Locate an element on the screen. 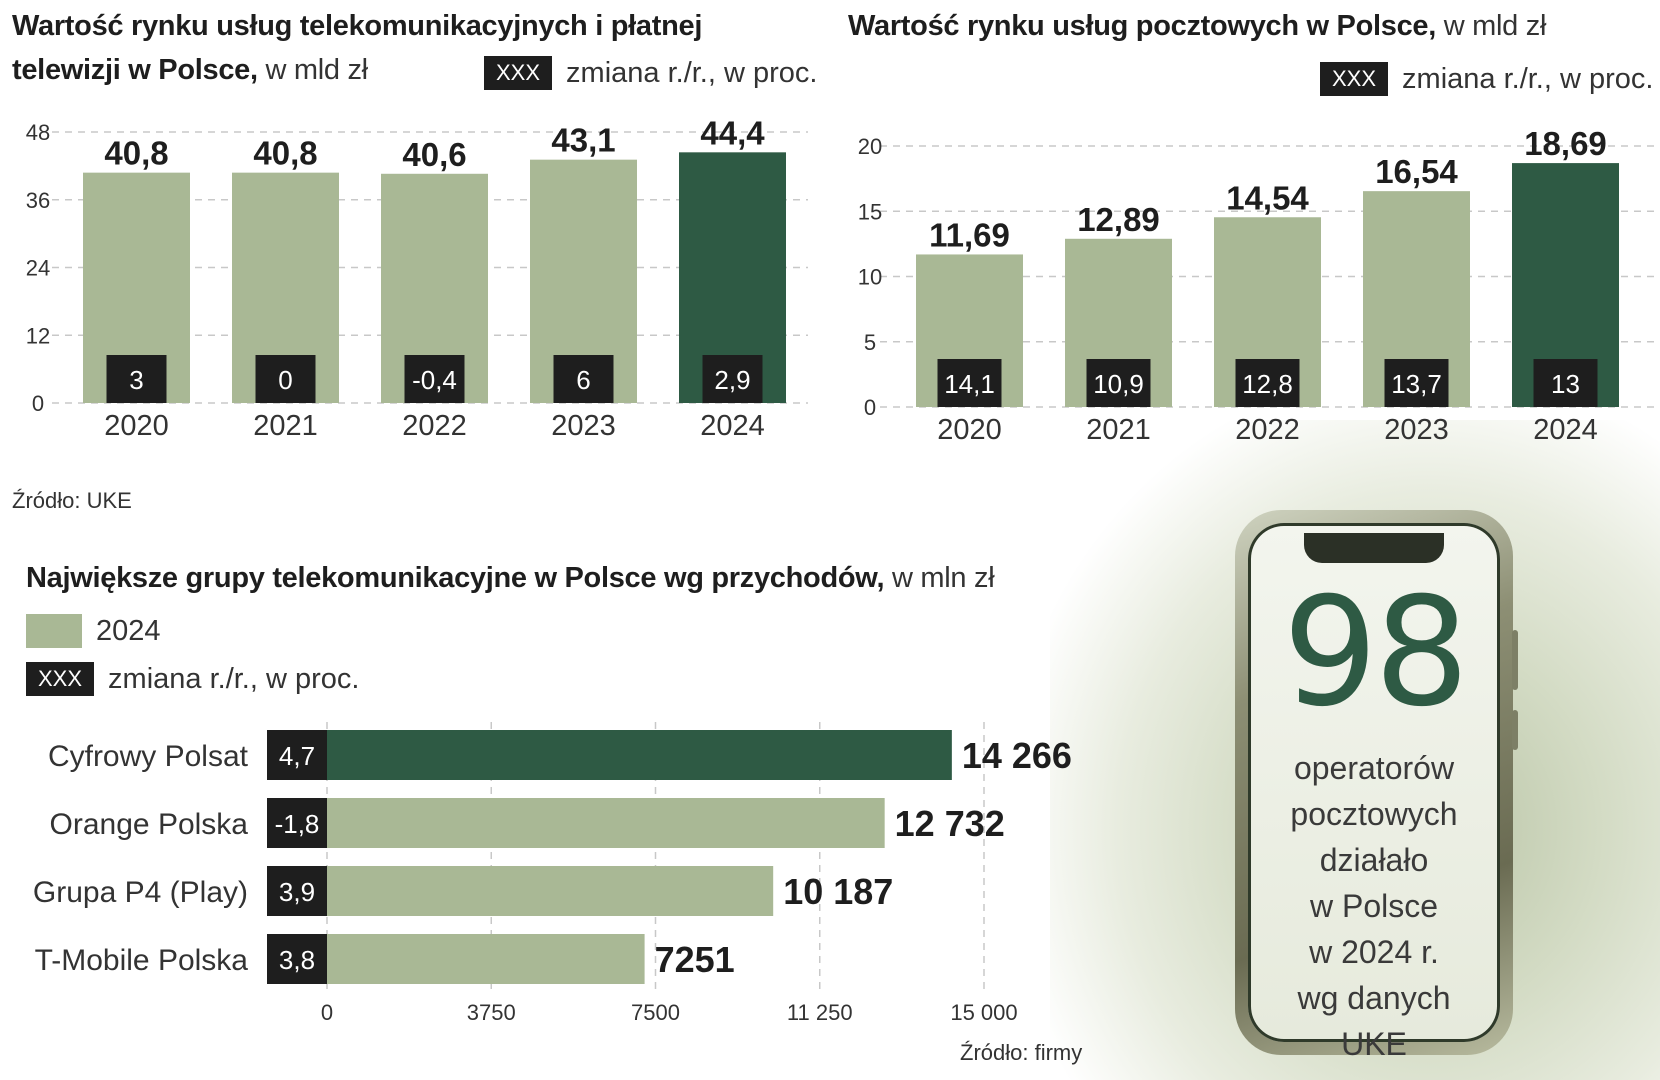  y-tick-label: 10 is located at coordinates (870, 277).